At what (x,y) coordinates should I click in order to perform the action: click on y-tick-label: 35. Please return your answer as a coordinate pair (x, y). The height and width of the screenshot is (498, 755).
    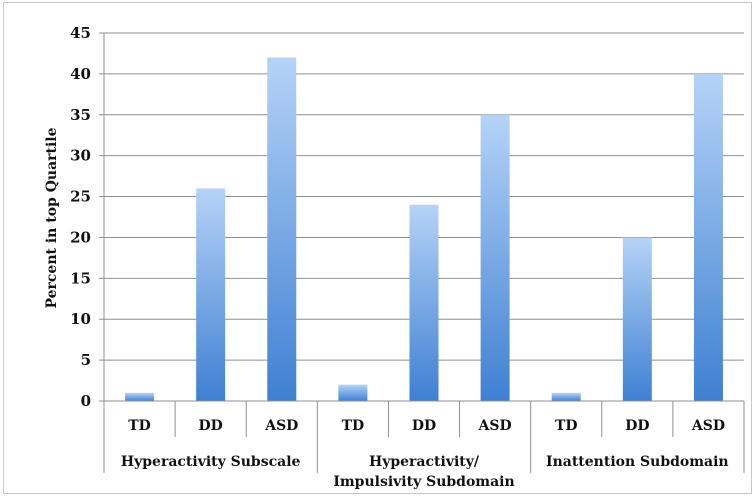
    Looking at the image, I should click on (80, 115).